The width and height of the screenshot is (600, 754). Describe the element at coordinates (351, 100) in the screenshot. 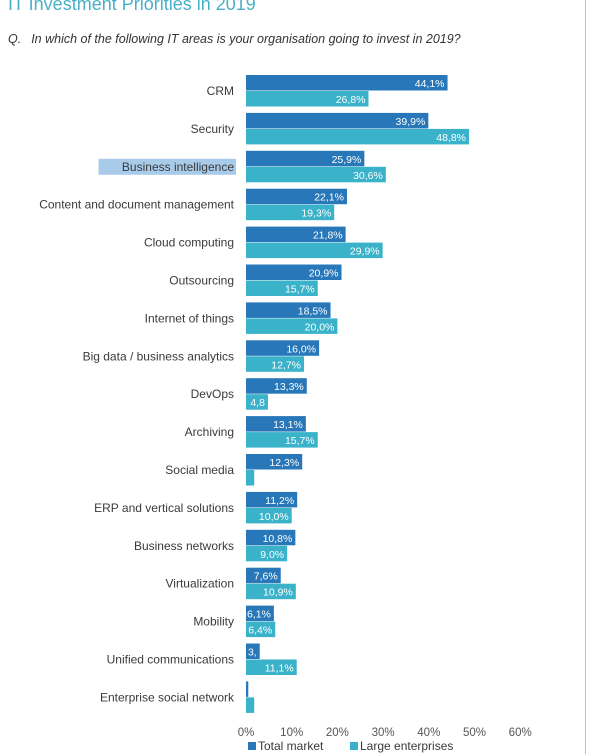

I see `data-label-large-enterprises-crm: 26,8%` at that location.